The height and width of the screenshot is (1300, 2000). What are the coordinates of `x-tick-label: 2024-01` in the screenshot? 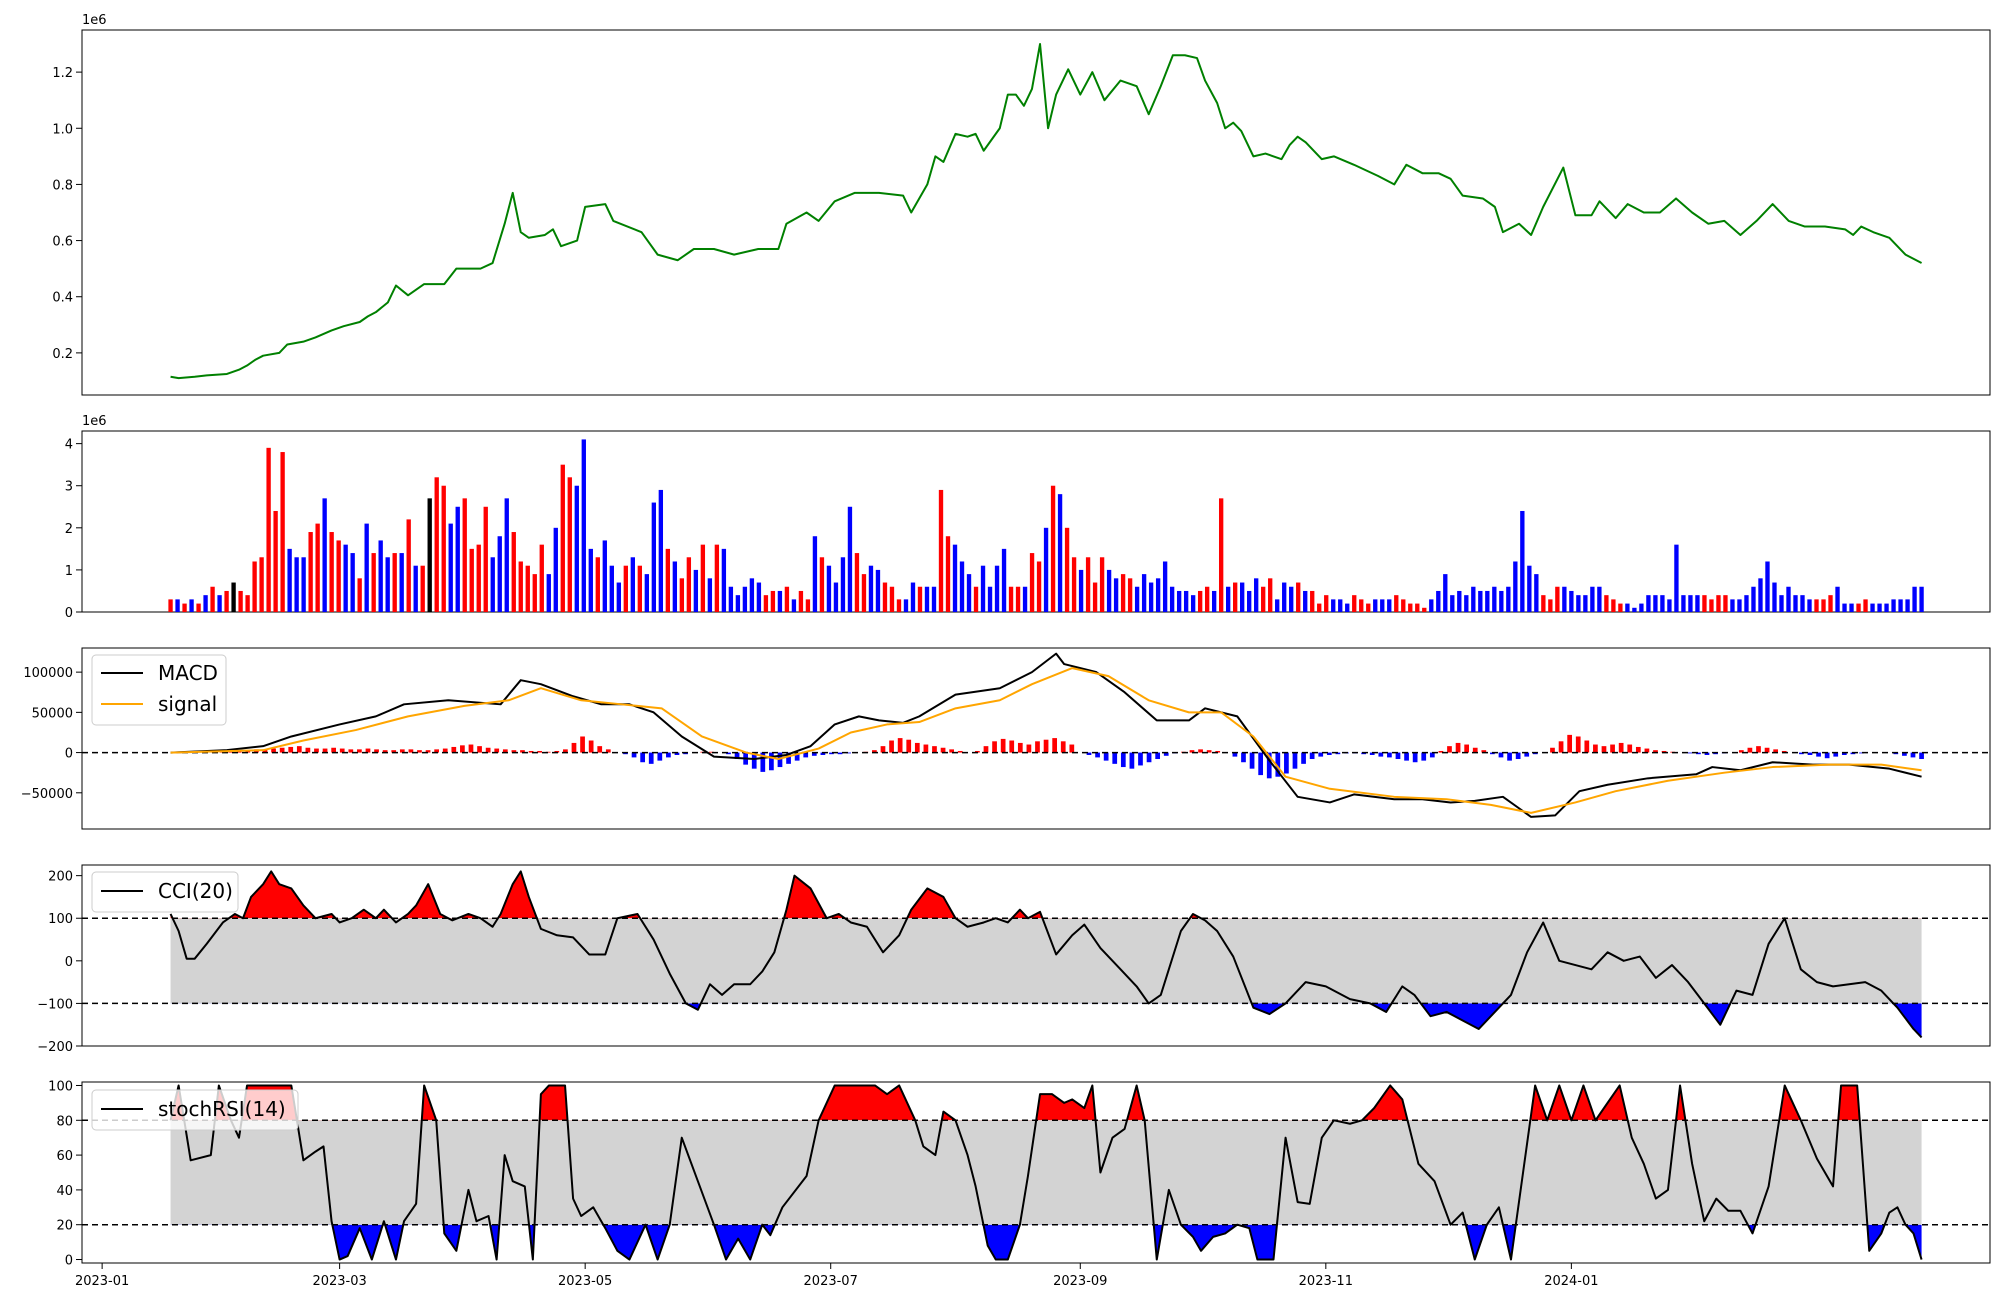 It's located at (1571, 1281).